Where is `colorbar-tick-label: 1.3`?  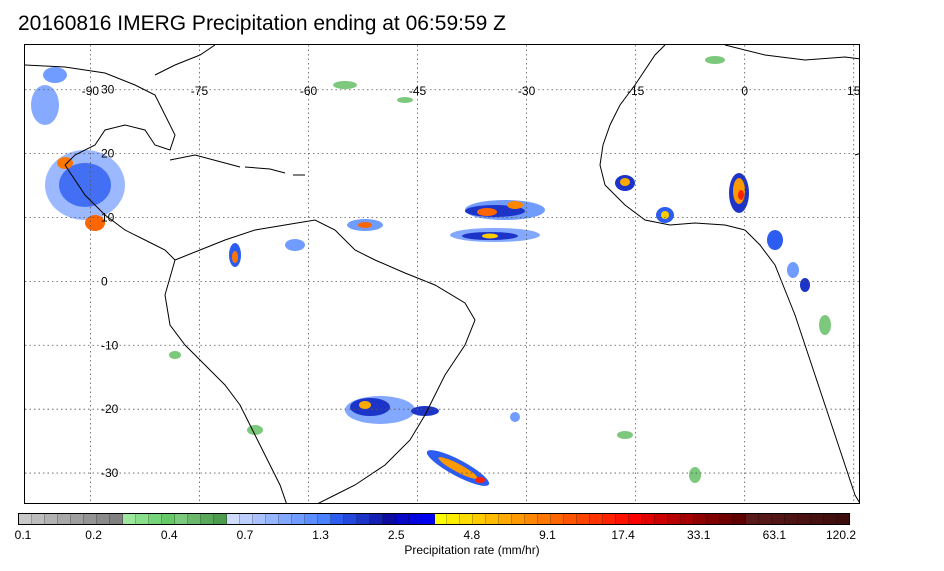
colorbar-tick-label: 1.3 is located at coordinates (320, 535).